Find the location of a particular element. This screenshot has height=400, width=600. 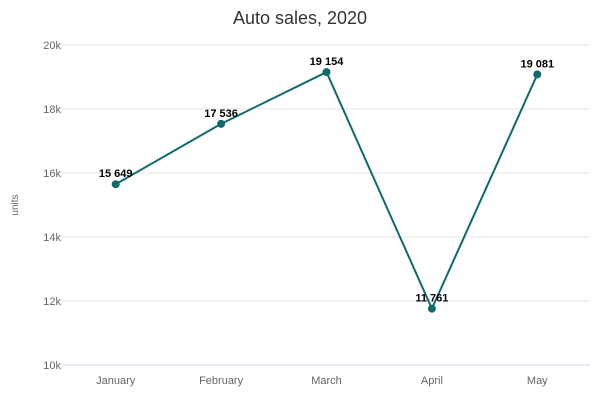

y-tick-label: 18k is located at coordinates (52, 110).